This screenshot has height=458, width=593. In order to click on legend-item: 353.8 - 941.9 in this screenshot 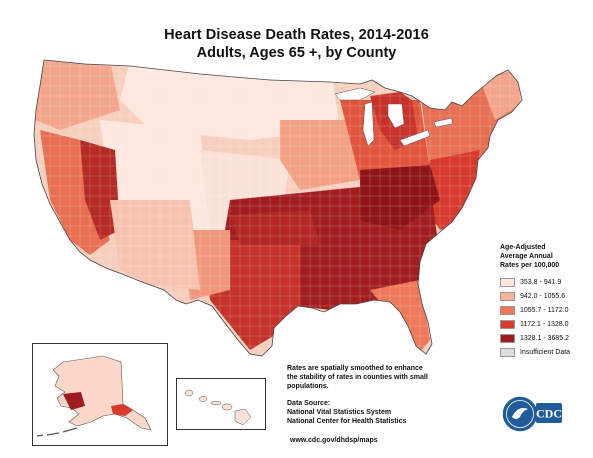, I will do `click(545, 282)`.